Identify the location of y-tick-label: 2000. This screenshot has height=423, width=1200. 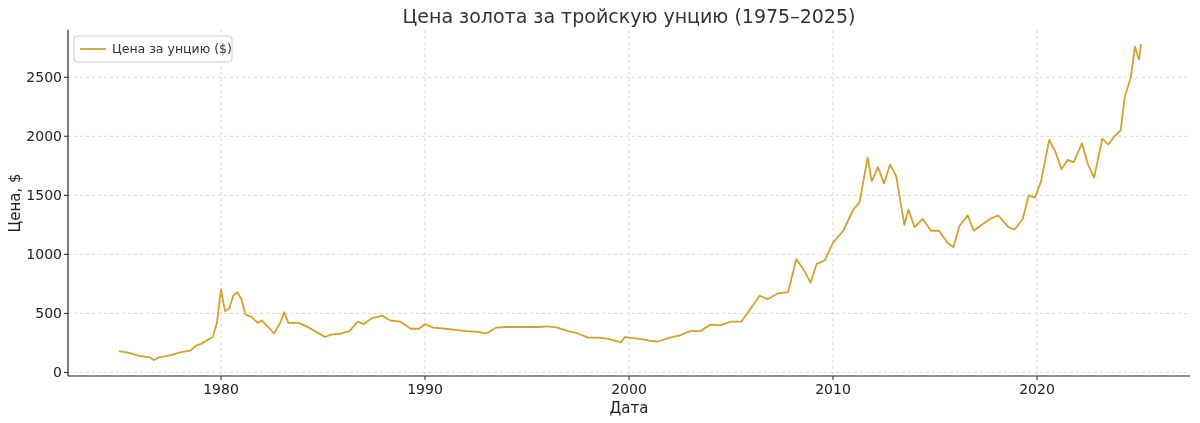
(44, 136).